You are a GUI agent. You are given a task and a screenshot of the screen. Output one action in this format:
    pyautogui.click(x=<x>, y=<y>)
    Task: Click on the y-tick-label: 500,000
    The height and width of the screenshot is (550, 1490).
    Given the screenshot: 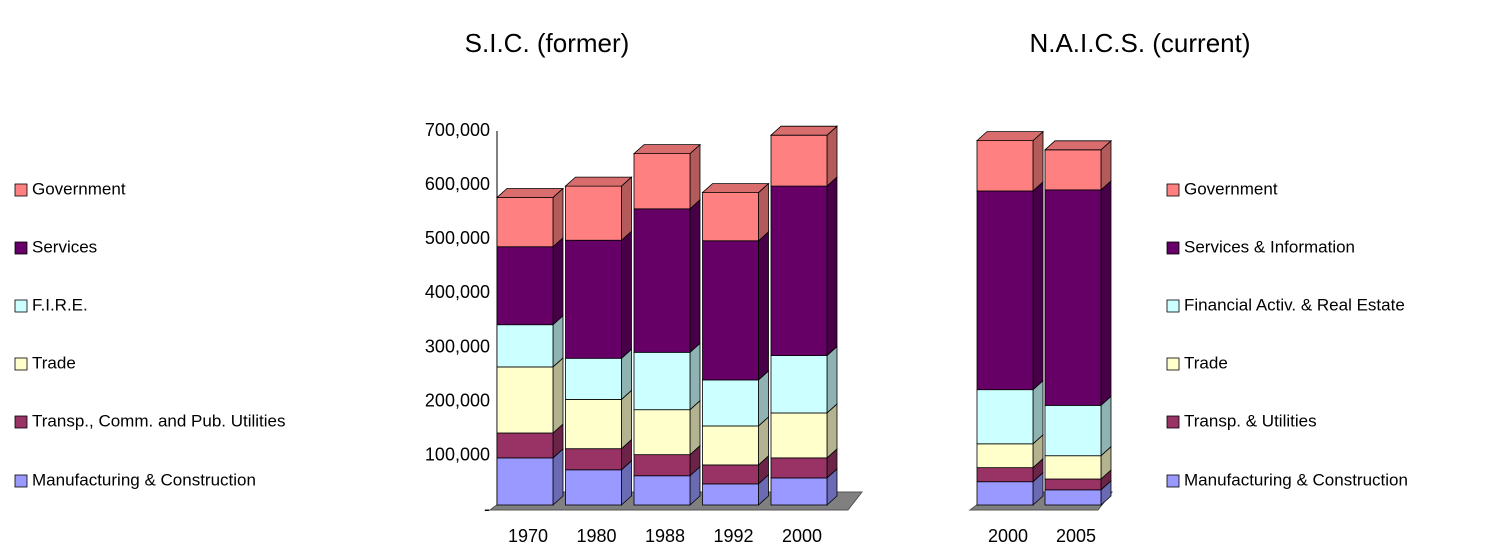 What is the action you would take?
    pyautogui.click(x=457, y=238)
    